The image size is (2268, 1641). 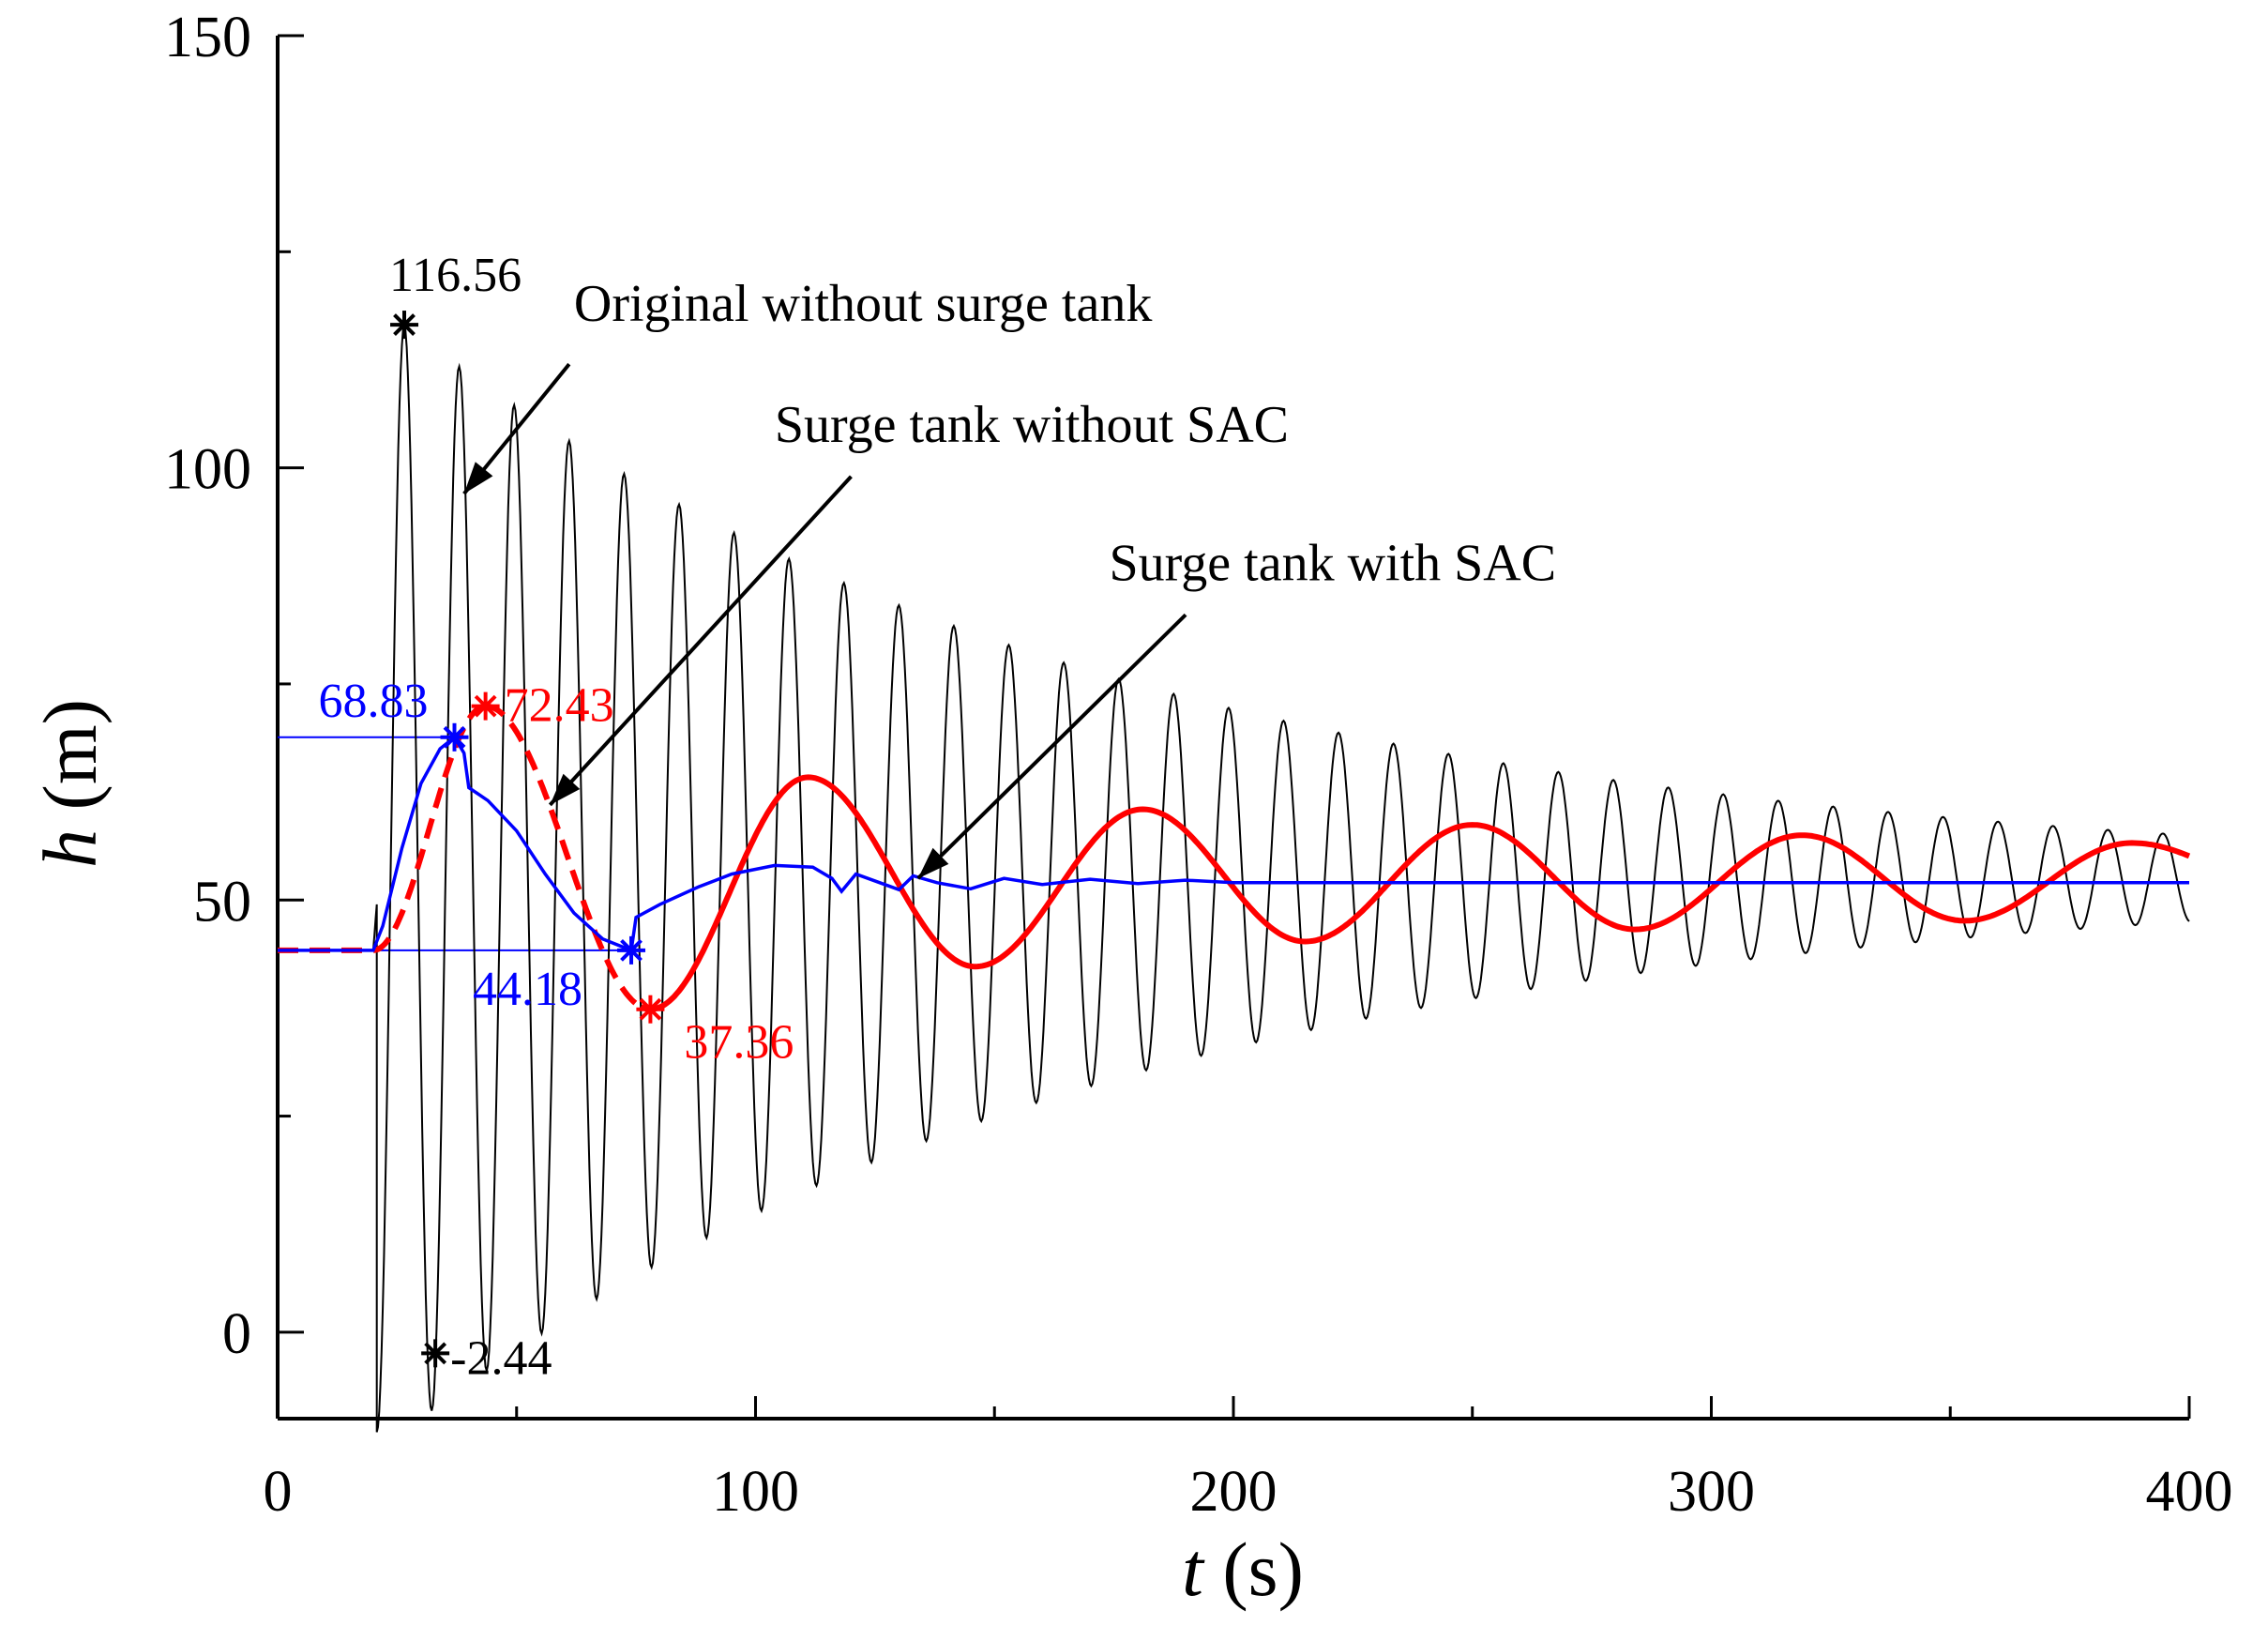 What do you see at coordinates (501, 1358) in the screenshot?
I see `marker-label: -2.44` at bounding box center [501, 1358].